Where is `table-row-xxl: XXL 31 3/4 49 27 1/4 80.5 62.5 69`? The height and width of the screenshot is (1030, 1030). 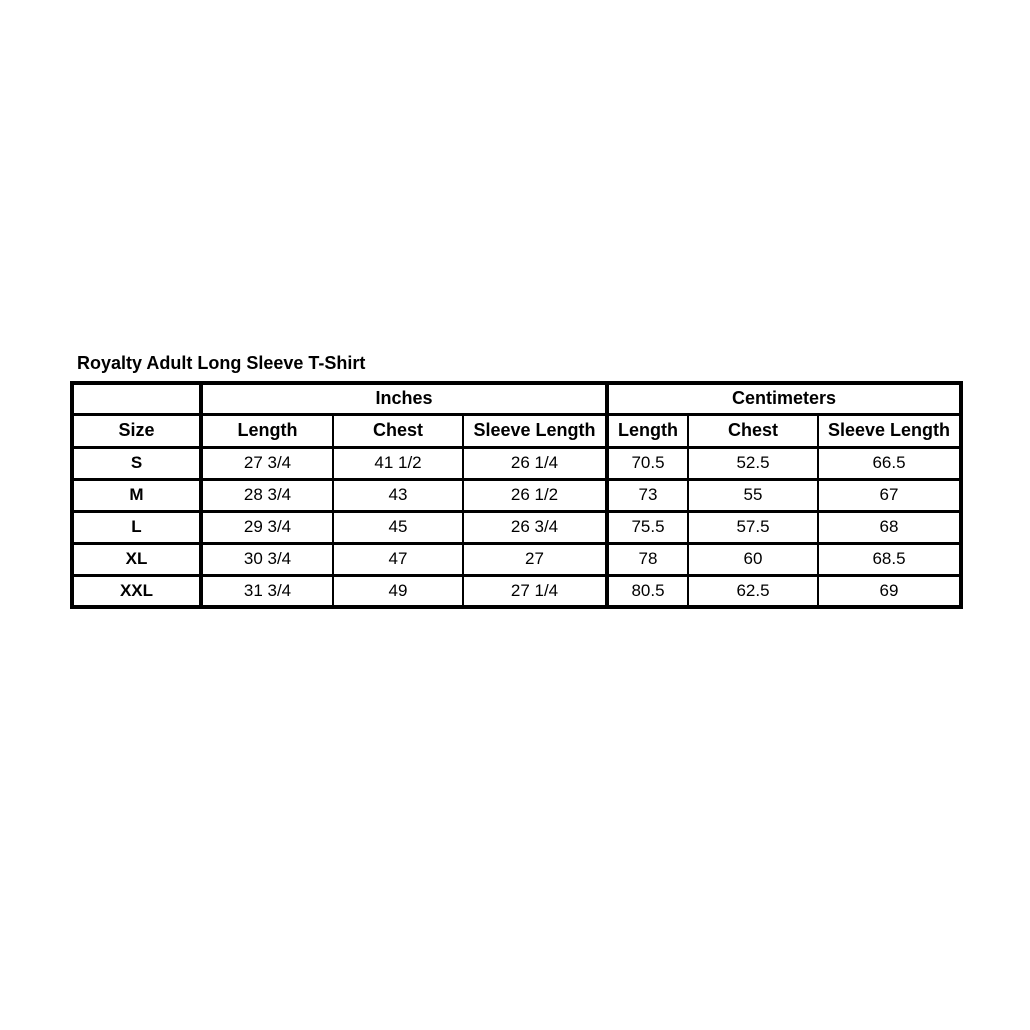
table-row-xxl: XXL 31 3/4 49 27 1/4 80.5 62.5 69 is located at coordinates (516, 591).